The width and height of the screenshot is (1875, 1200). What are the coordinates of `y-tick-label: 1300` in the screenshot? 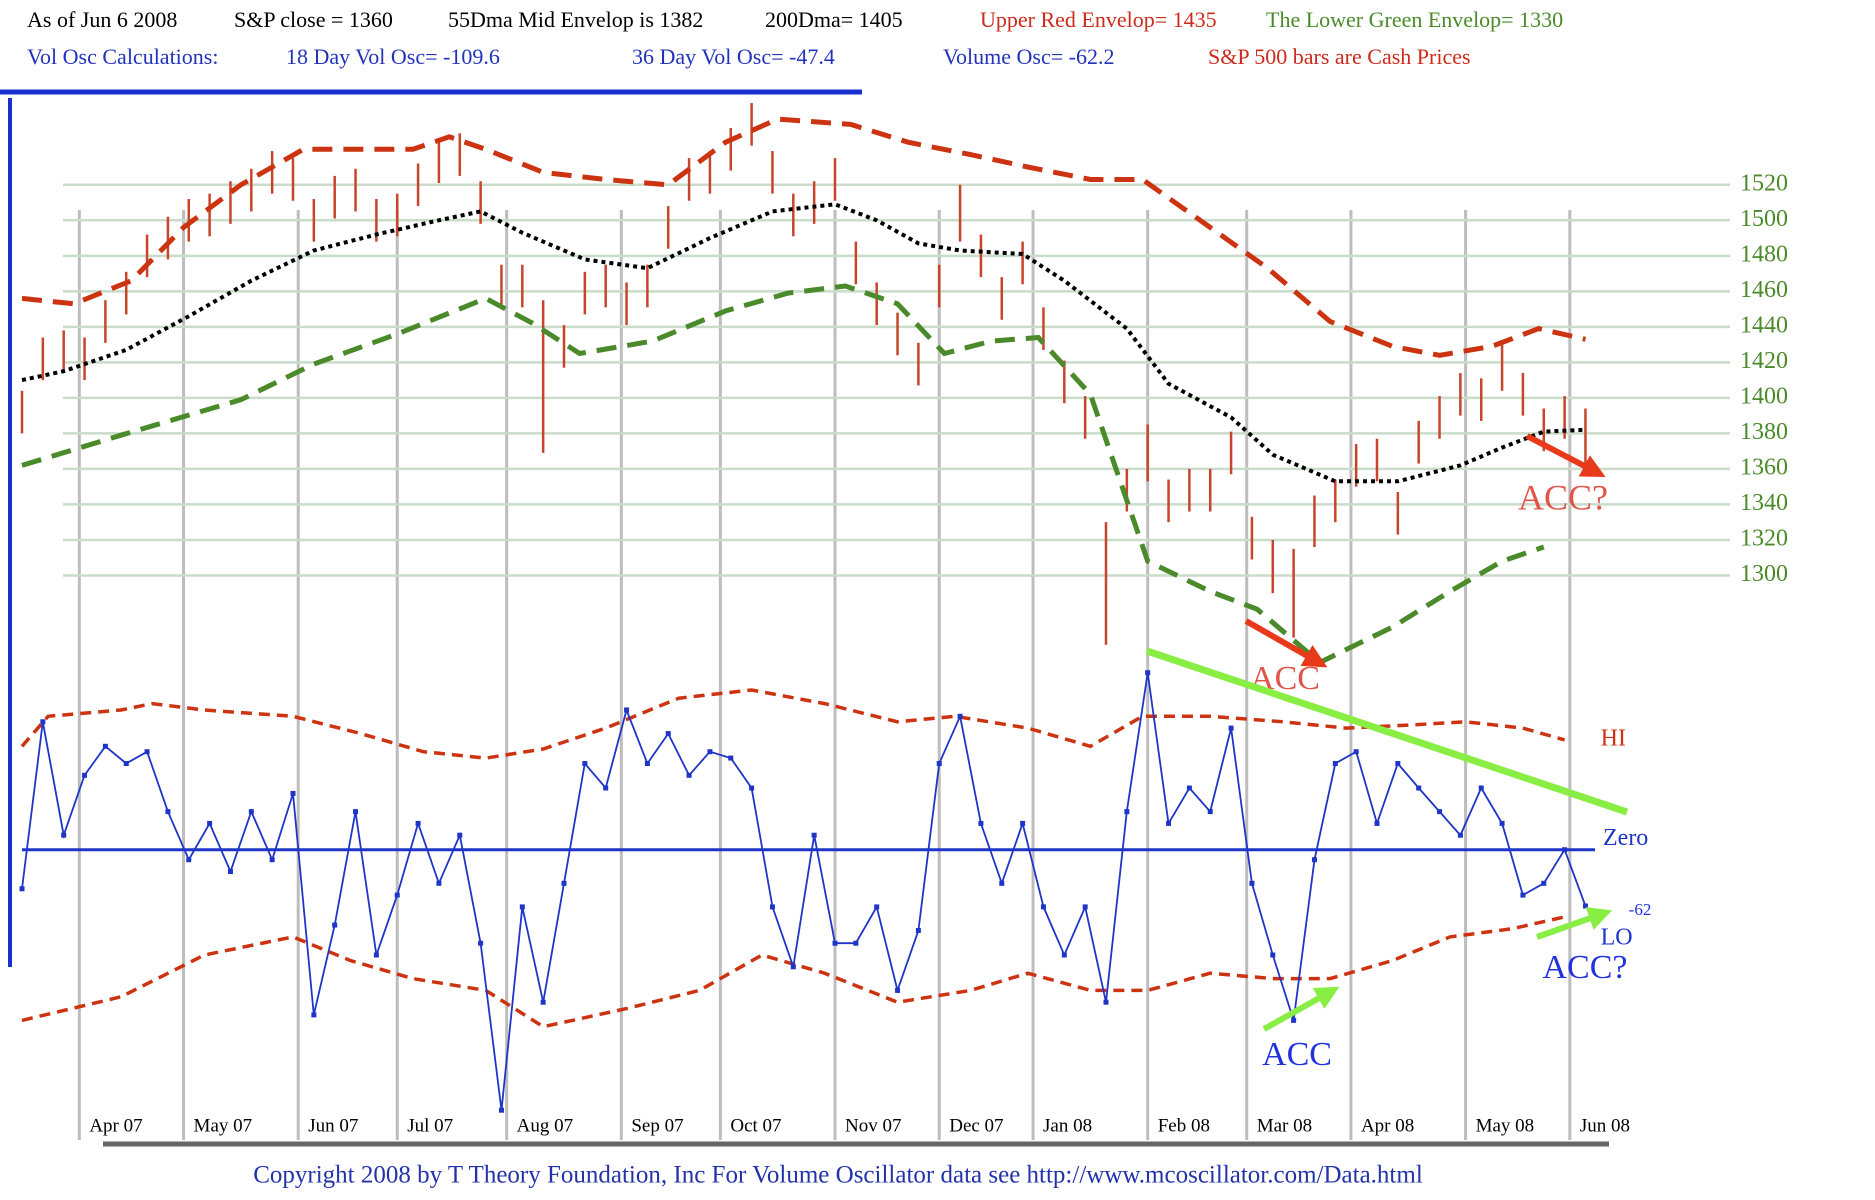 It's located at (1764, 574).